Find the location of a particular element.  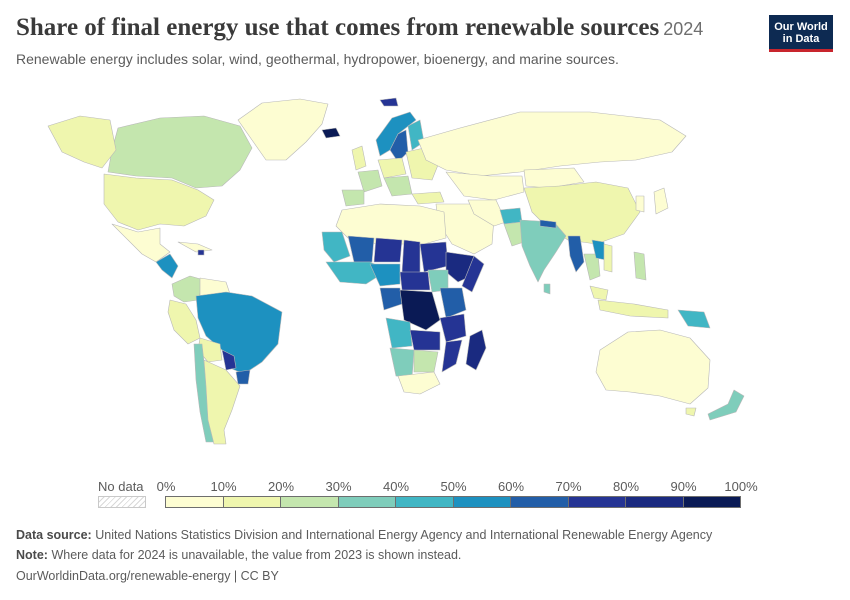

region-south-africa is located at coordinates (419, 383).